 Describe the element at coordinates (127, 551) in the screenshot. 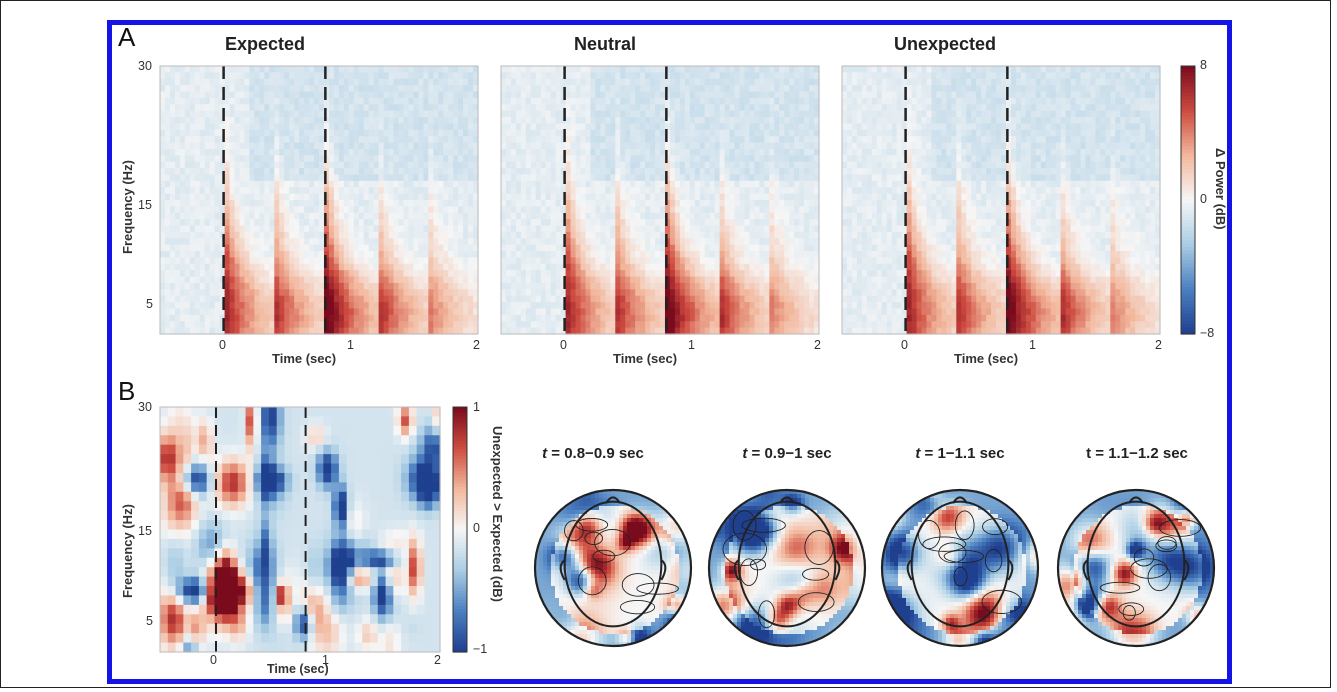

I see `panel-b-ylabel: Frequency (Hz)` at that location.